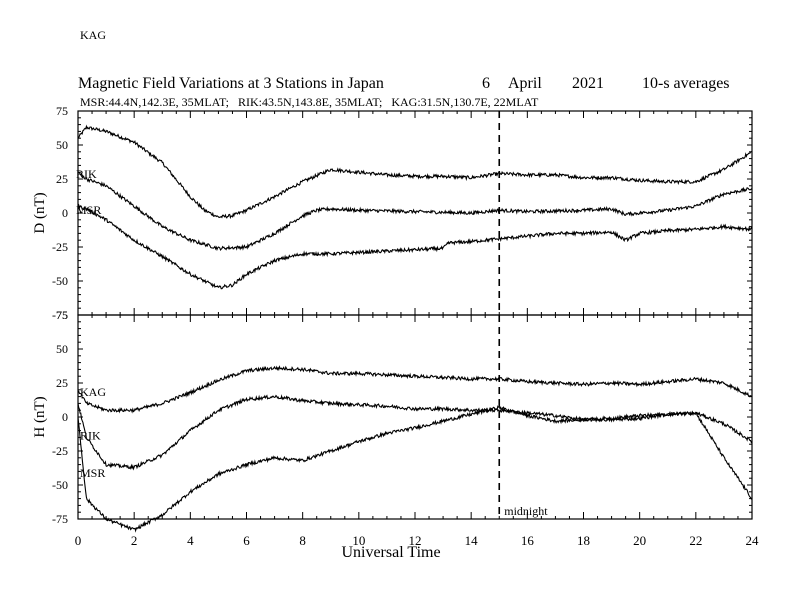 This screenshot has height=612, width=792. Describe the element at coordinates (415, 389) in the screenshot. I see `series-line-H-KAG` at that location.